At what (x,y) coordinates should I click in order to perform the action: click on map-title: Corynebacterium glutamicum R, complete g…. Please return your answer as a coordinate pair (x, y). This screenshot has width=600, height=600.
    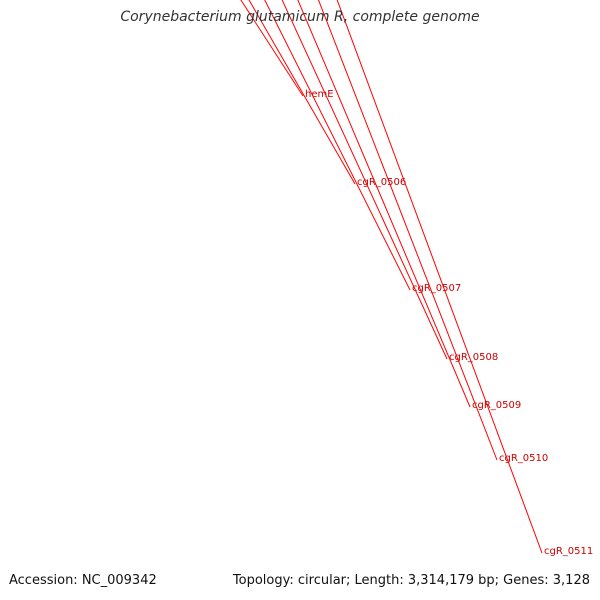
    Looking at the image, I should click on (300, 17).